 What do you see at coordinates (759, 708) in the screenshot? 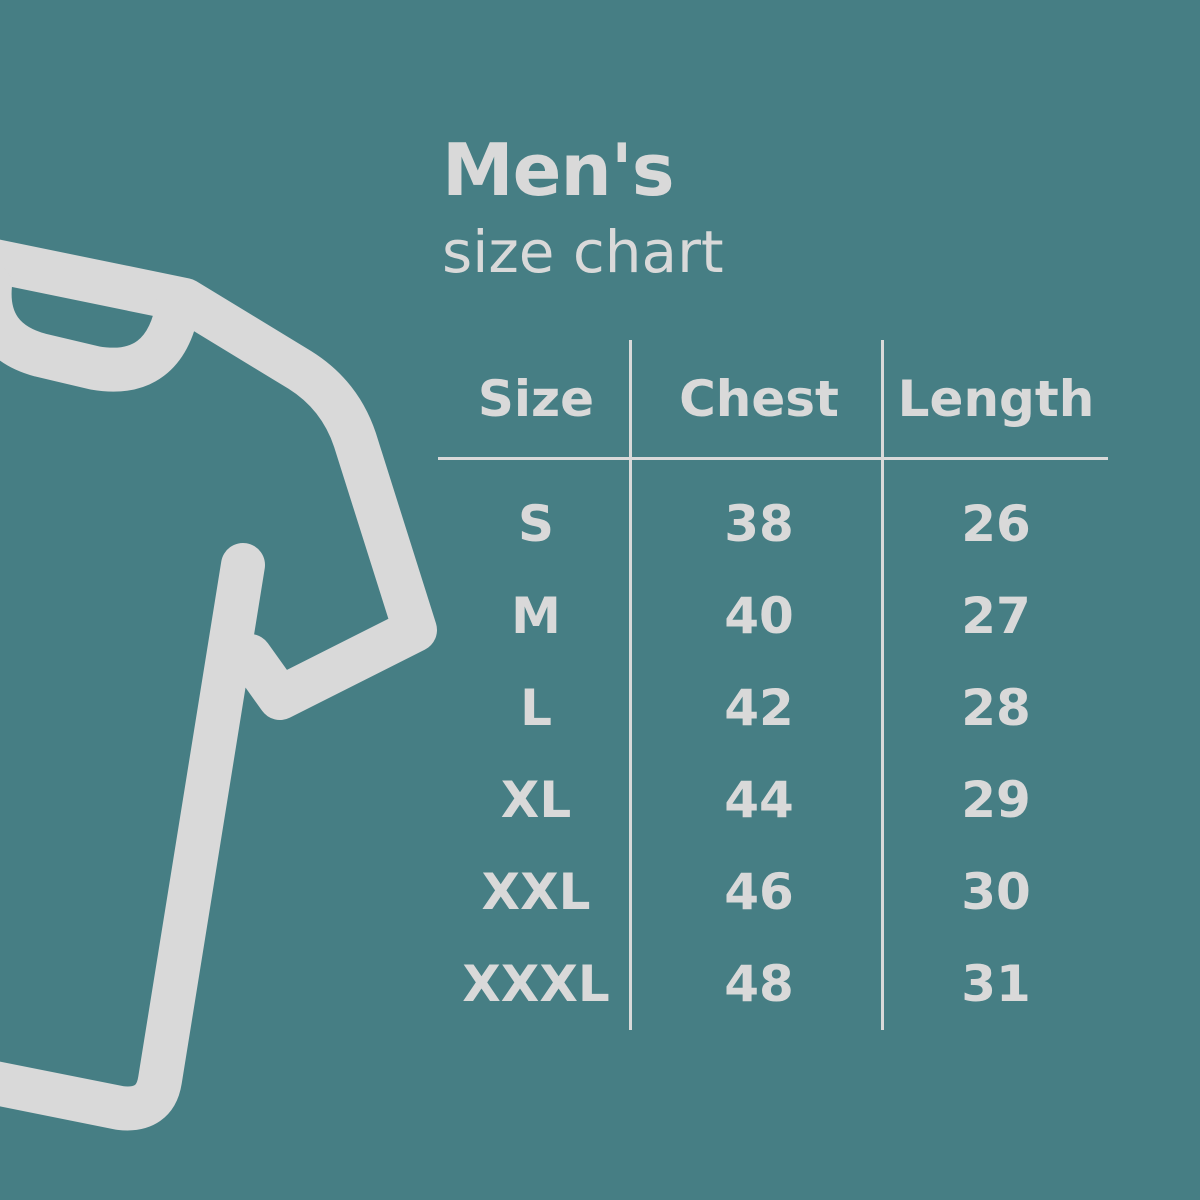
I see `cell-chest: 42` at bounding box center [759, 708].